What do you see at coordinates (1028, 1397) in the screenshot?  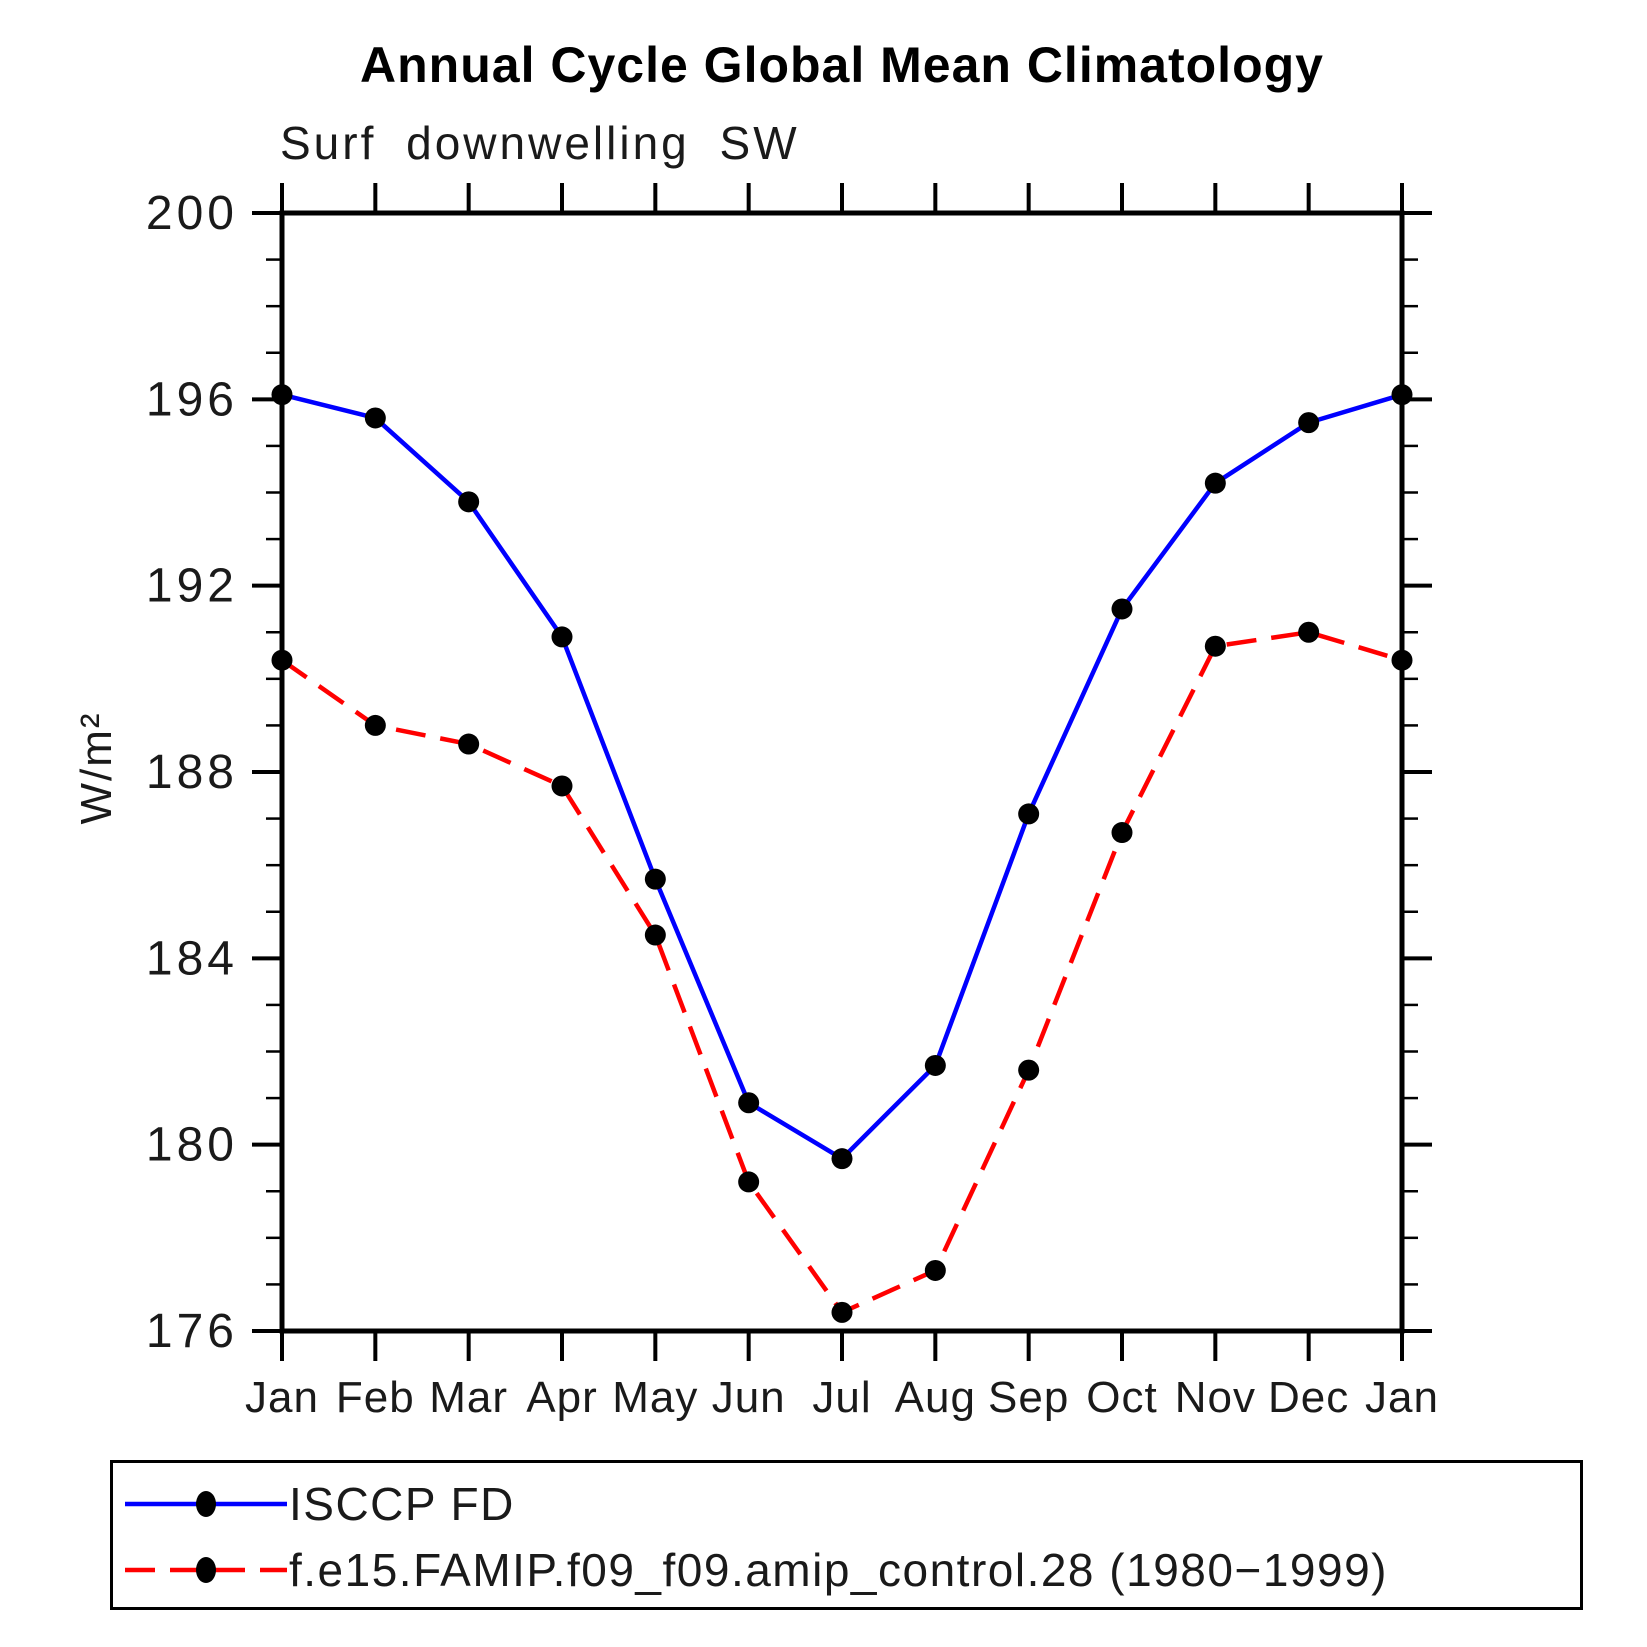 I see `x-tick-label: Sep` at bounding box center [1028, 1397].